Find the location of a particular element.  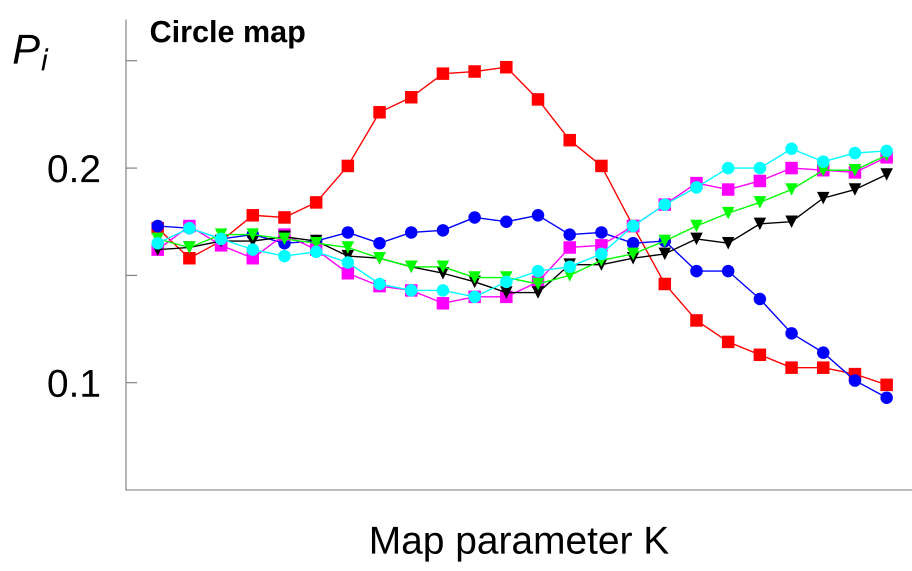

y-tick-label: 0.2 is located at coordinates (74, 169).